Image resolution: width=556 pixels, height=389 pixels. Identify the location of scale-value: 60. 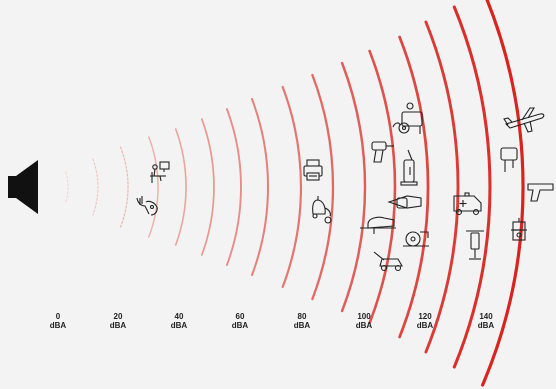
(240, 316).